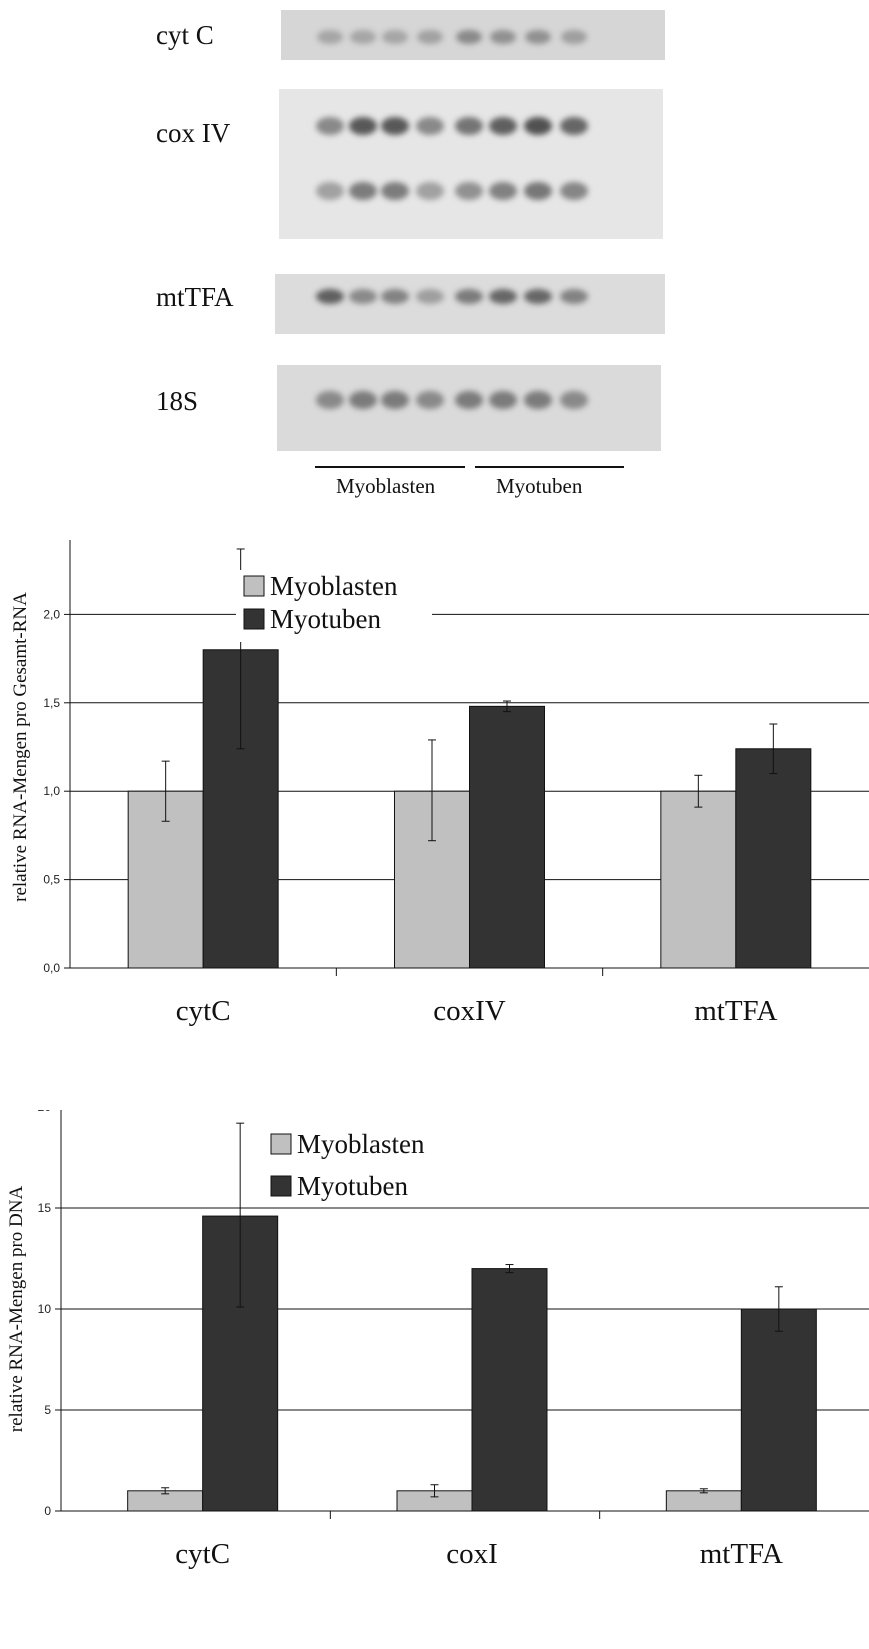 The height and width of the screenshot is (1649, 869). What do you see at coordinates (177, 401) in the screenshot?
I see `blot-label-18s: 18S` at bounding box center [177, 401].